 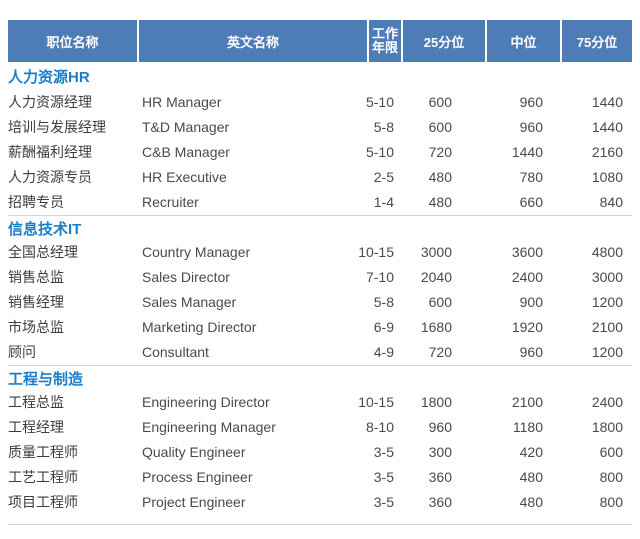 I want to click on position-name-cell: 工艺工程师, so click(x=43, y=477).